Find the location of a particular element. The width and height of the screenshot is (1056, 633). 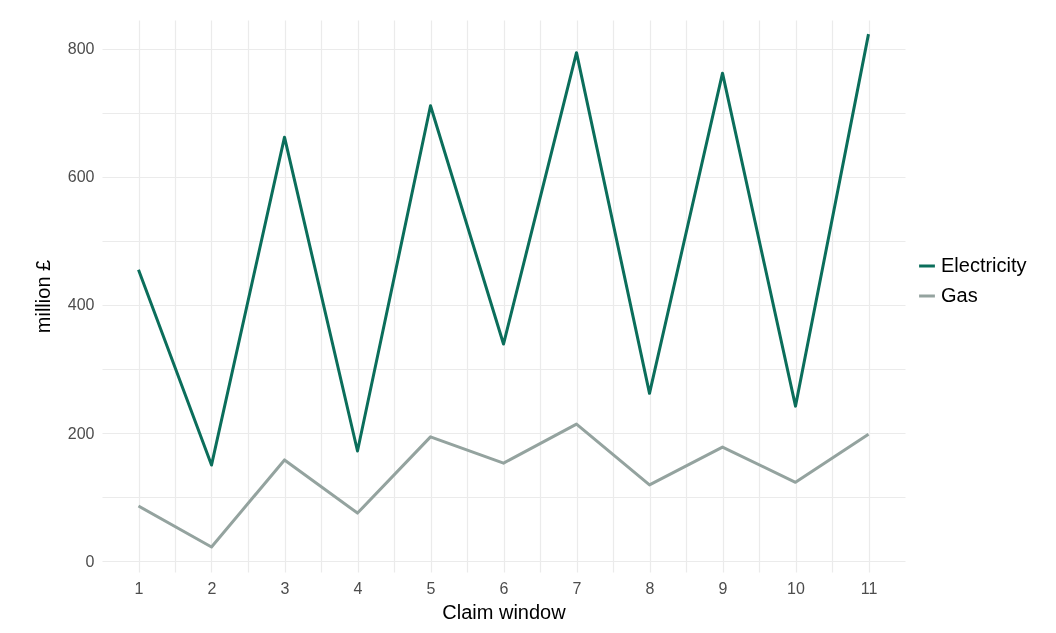

x-tick-label: 3 is located at coordinates (285, 588).